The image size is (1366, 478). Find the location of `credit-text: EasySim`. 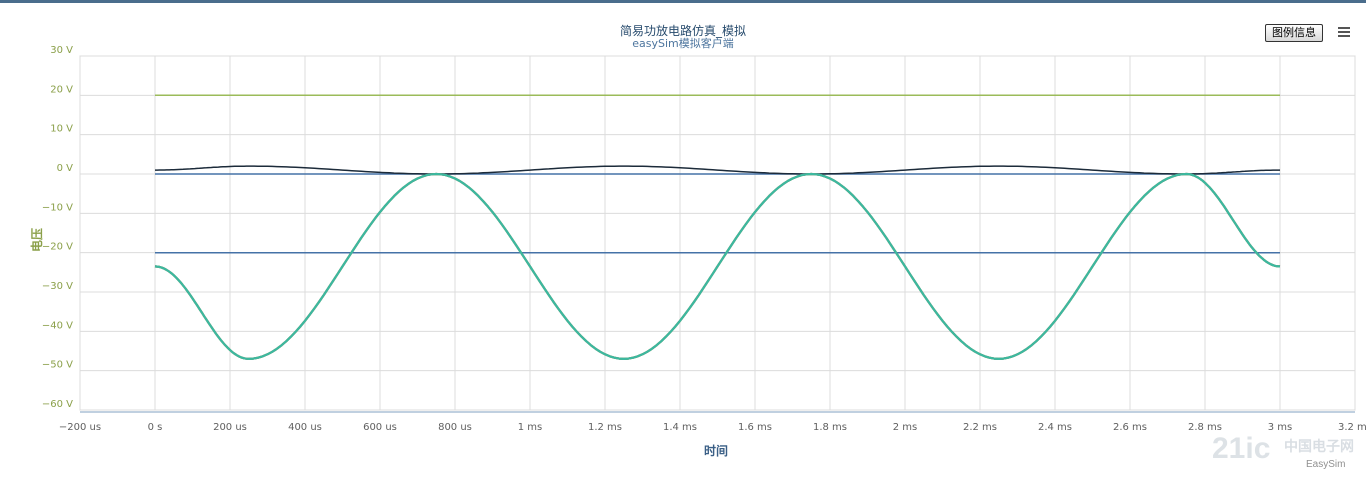

credit-text: EasySim is located at coordinates (1326, 464).